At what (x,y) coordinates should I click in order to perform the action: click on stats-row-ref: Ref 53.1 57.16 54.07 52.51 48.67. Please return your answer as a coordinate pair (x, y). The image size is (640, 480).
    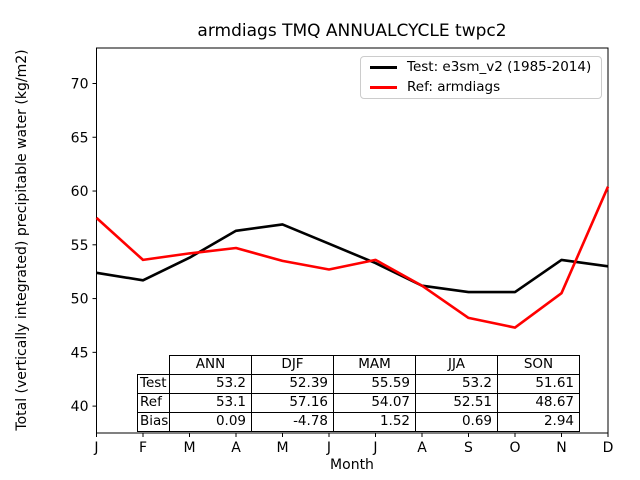
    Looking at the image, I should click on (358, 403).